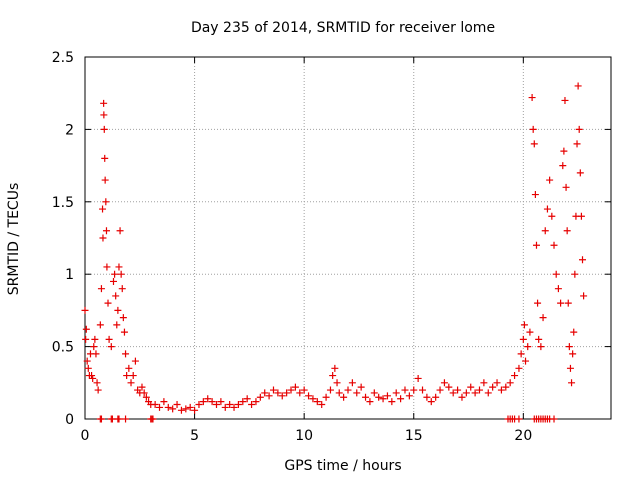  I want to click on y-tick-label: 0, so click(69, 420).